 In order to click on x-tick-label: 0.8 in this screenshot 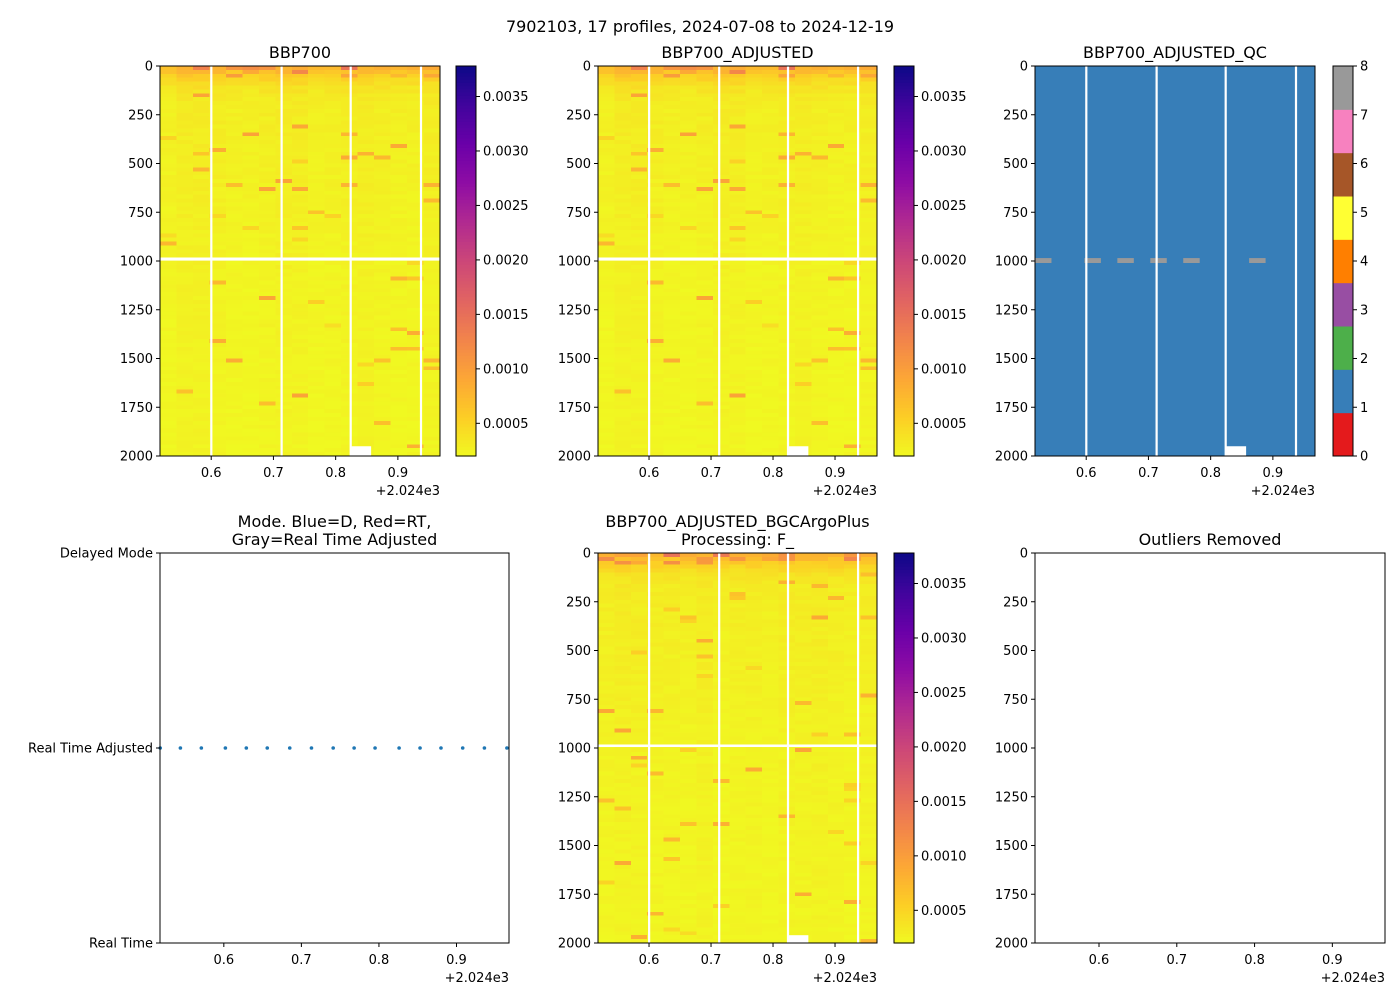, I will do `click(335, 473)`.